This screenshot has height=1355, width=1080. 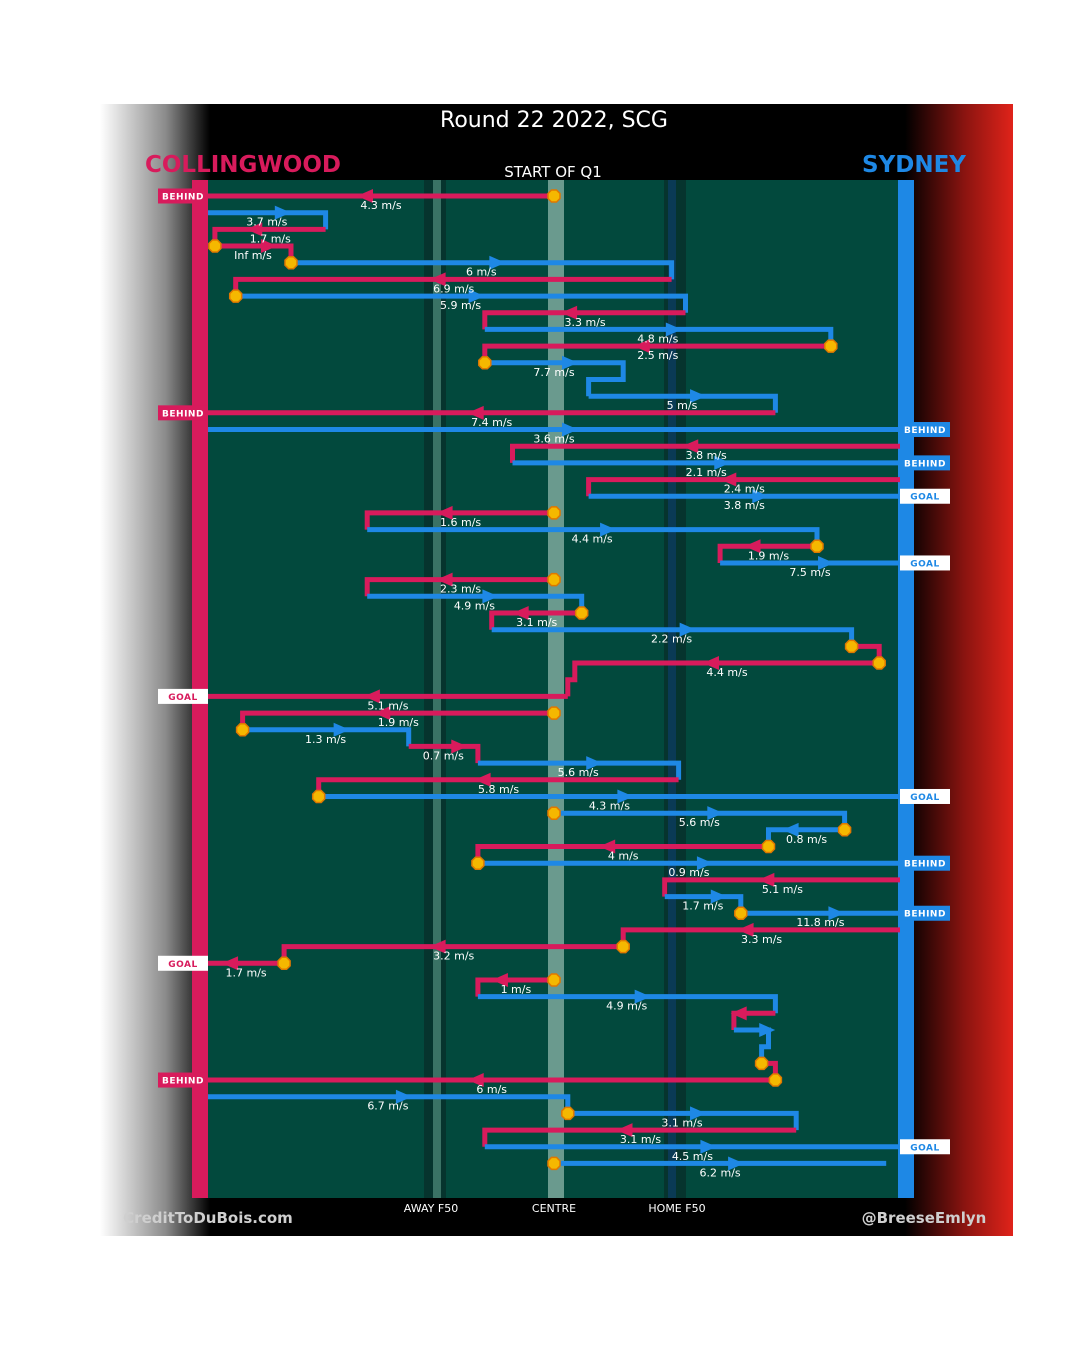 What do you see at coordinates (744, 489) in the screenshot?
I see `speed-label-17: 2.4 m/s` at bounding box center [744, 489].